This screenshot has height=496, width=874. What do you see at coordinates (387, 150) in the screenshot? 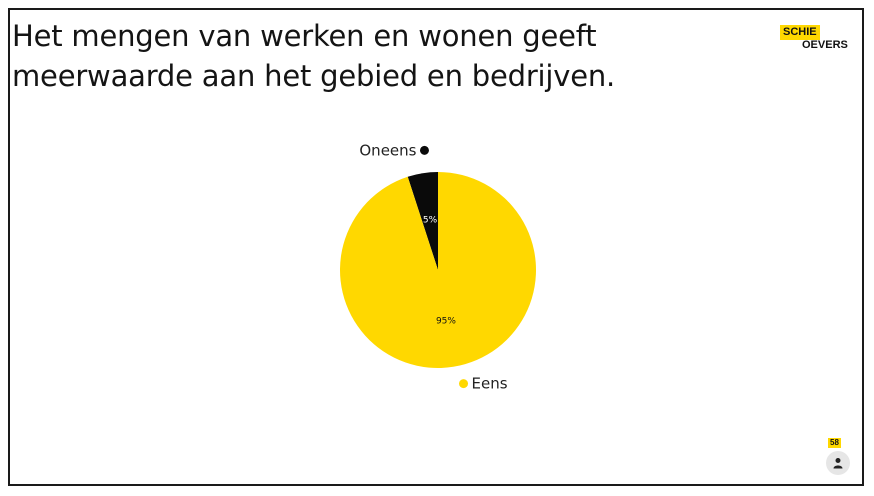
I see `svg-text: Oneens` at bounding box center [387, 150].